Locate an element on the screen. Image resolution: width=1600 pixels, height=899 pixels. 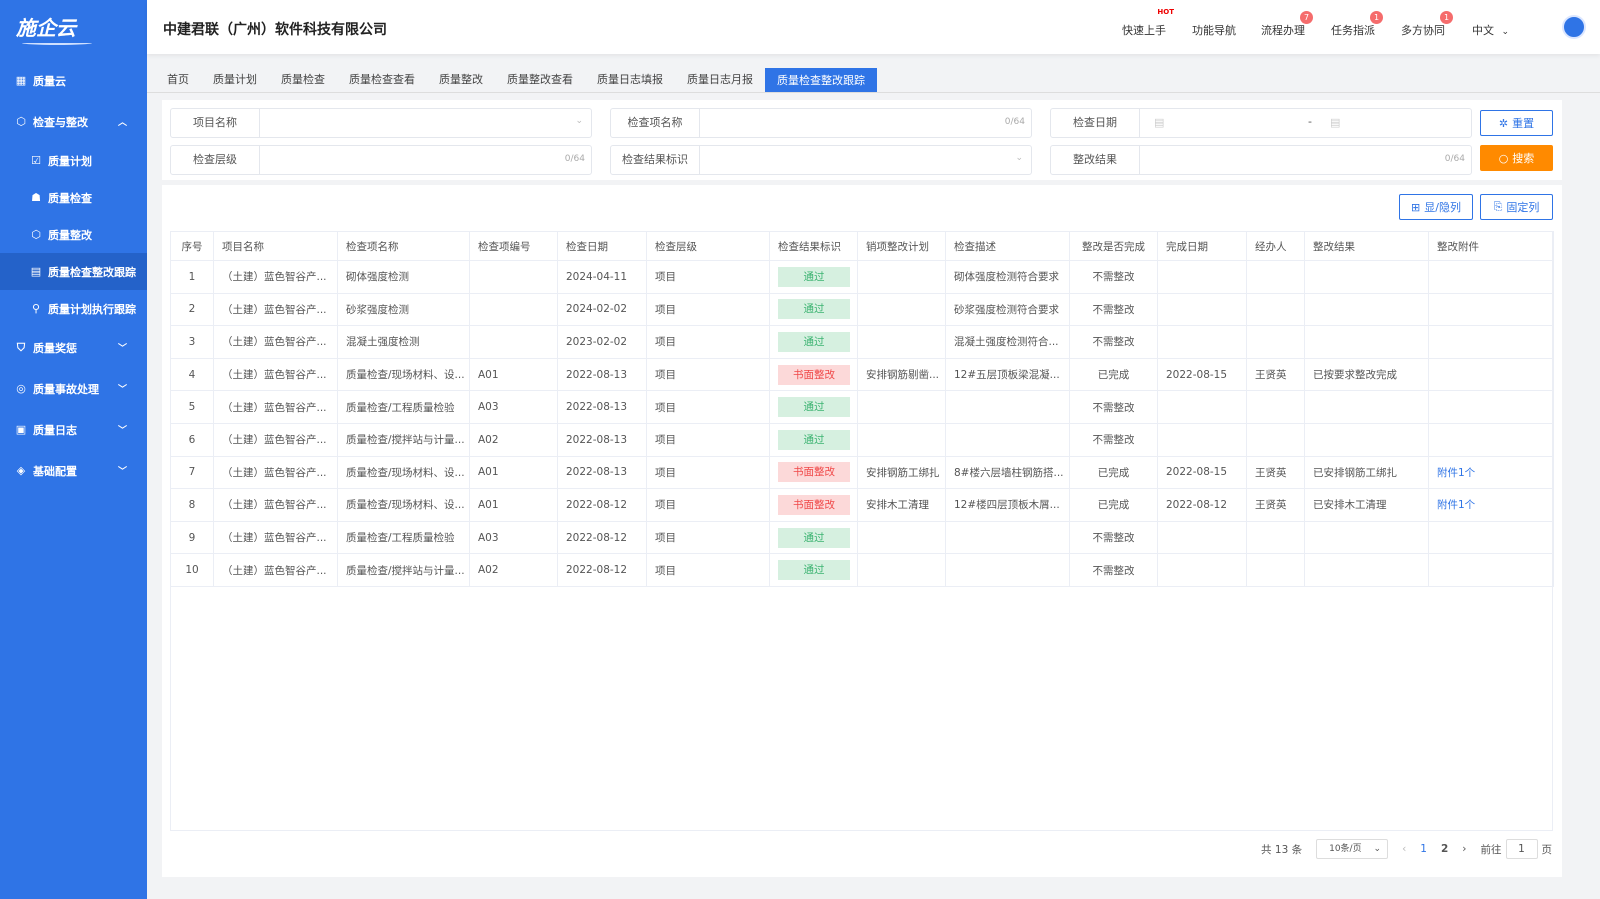
page-size-select: 10条/页 ⌄ is located at coordinates (1352, 849).